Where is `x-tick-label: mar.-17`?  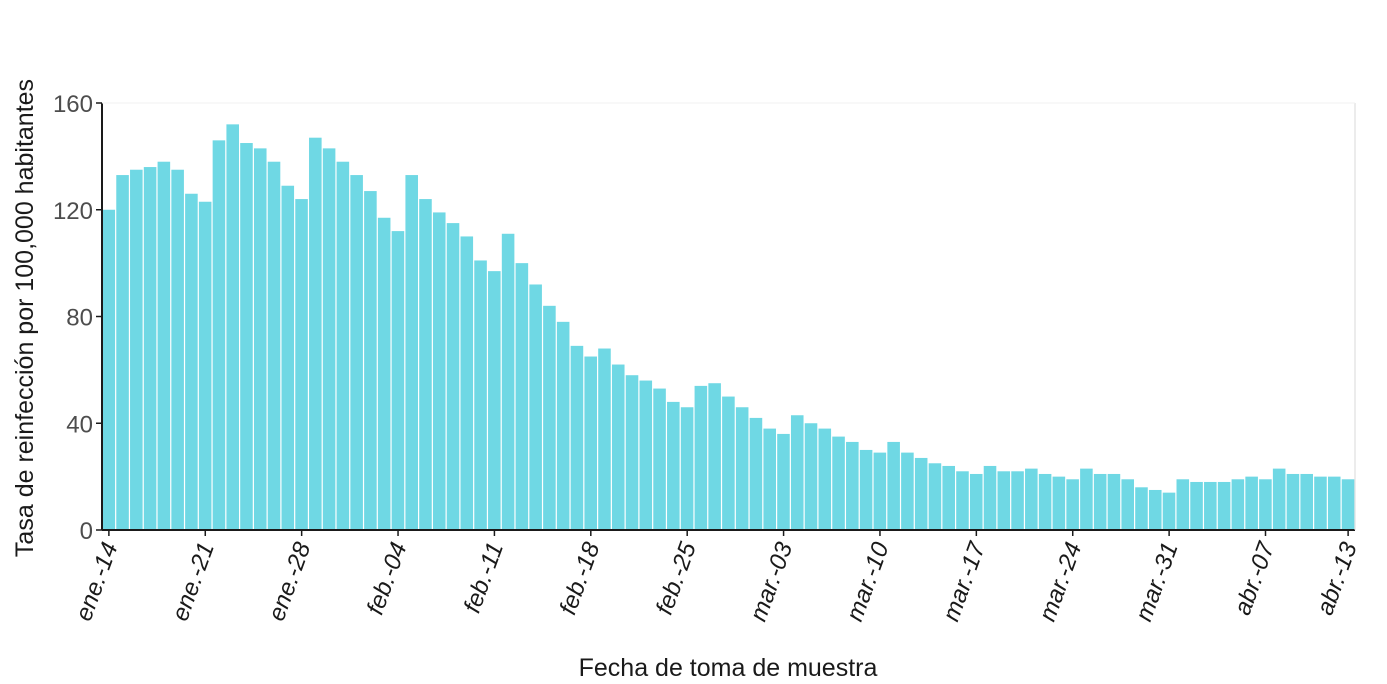 x-tick-label: mar.-17 is located at coordinates (965, 581).